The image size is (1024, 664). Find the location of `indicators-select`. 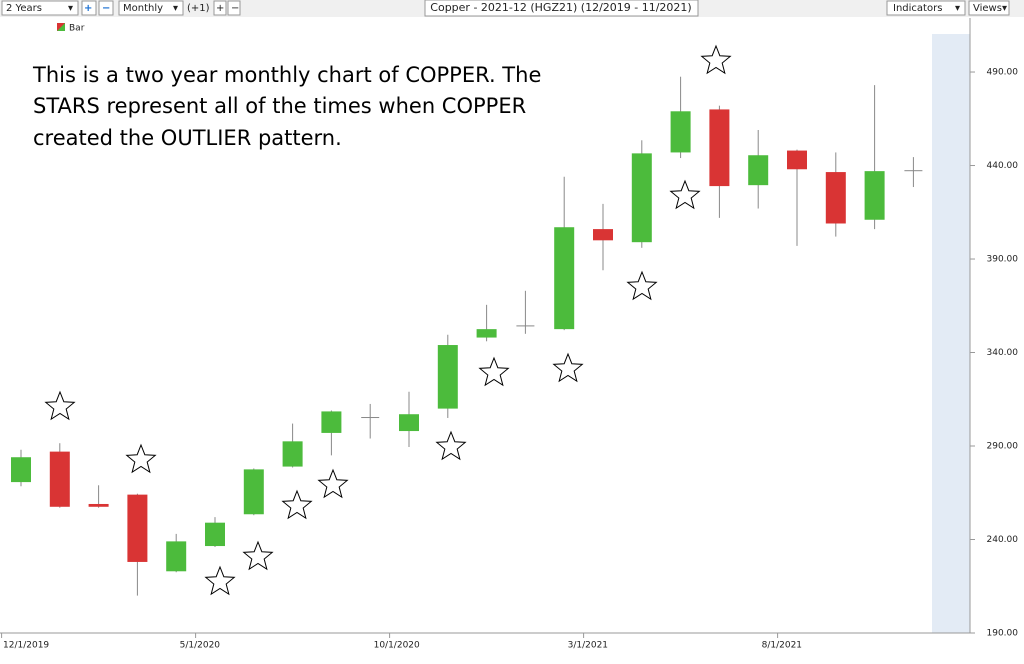

indicators-select is located at coordinates (926, 8).